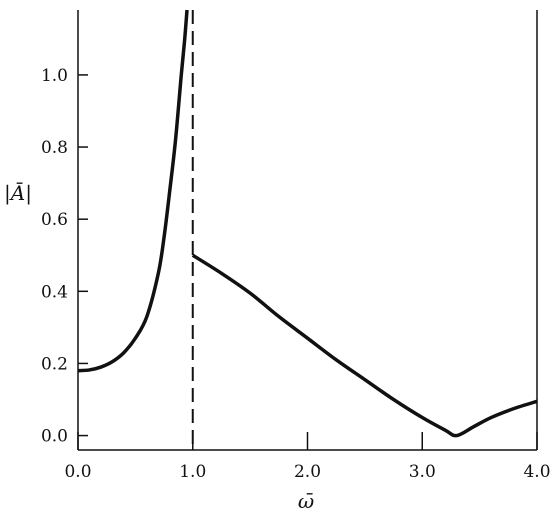 The height and width of the screenshot is (518, 550). What do you see at coordinates (54, 292) in the screenshot?
I see `y-tick-label: 0.4` at bounding box center [54, 292].